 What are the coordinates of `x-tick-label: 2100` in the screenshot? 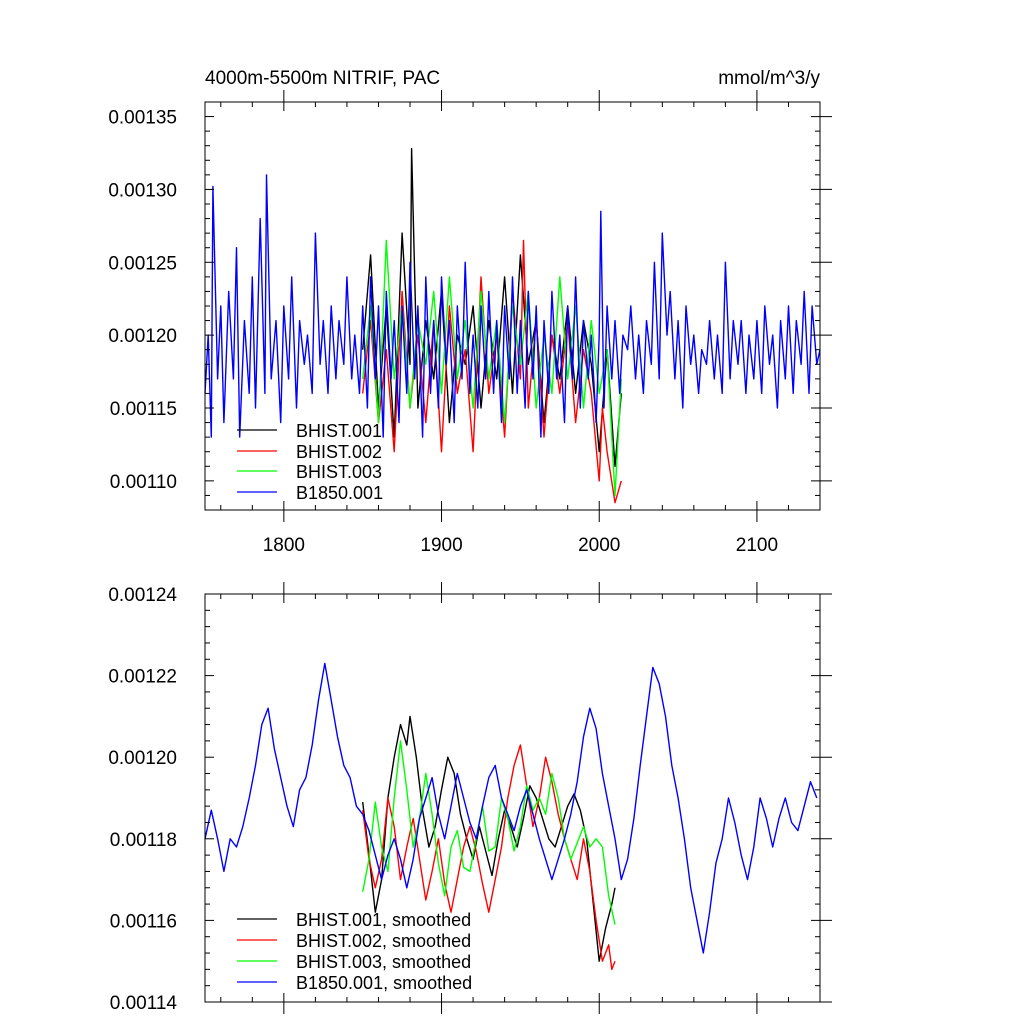 It's located at (757, 545).